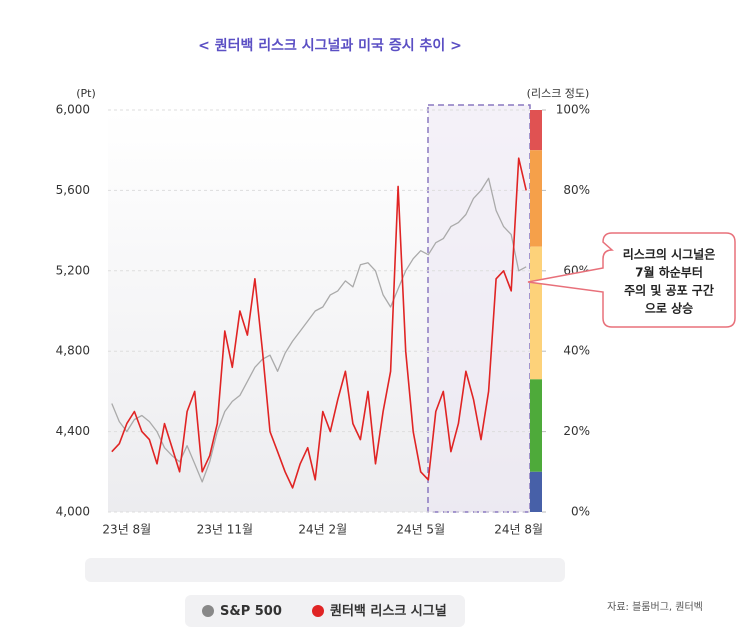 This screenshot has width=743, height=644. I want to click on x-tick-label: 24년 2월, so click(322, 530).